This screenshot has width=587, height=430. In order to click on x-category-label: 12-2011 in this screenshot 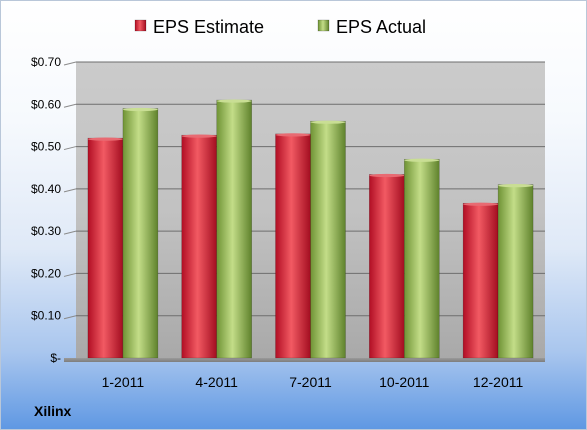, I will do `click(498, 382)`.